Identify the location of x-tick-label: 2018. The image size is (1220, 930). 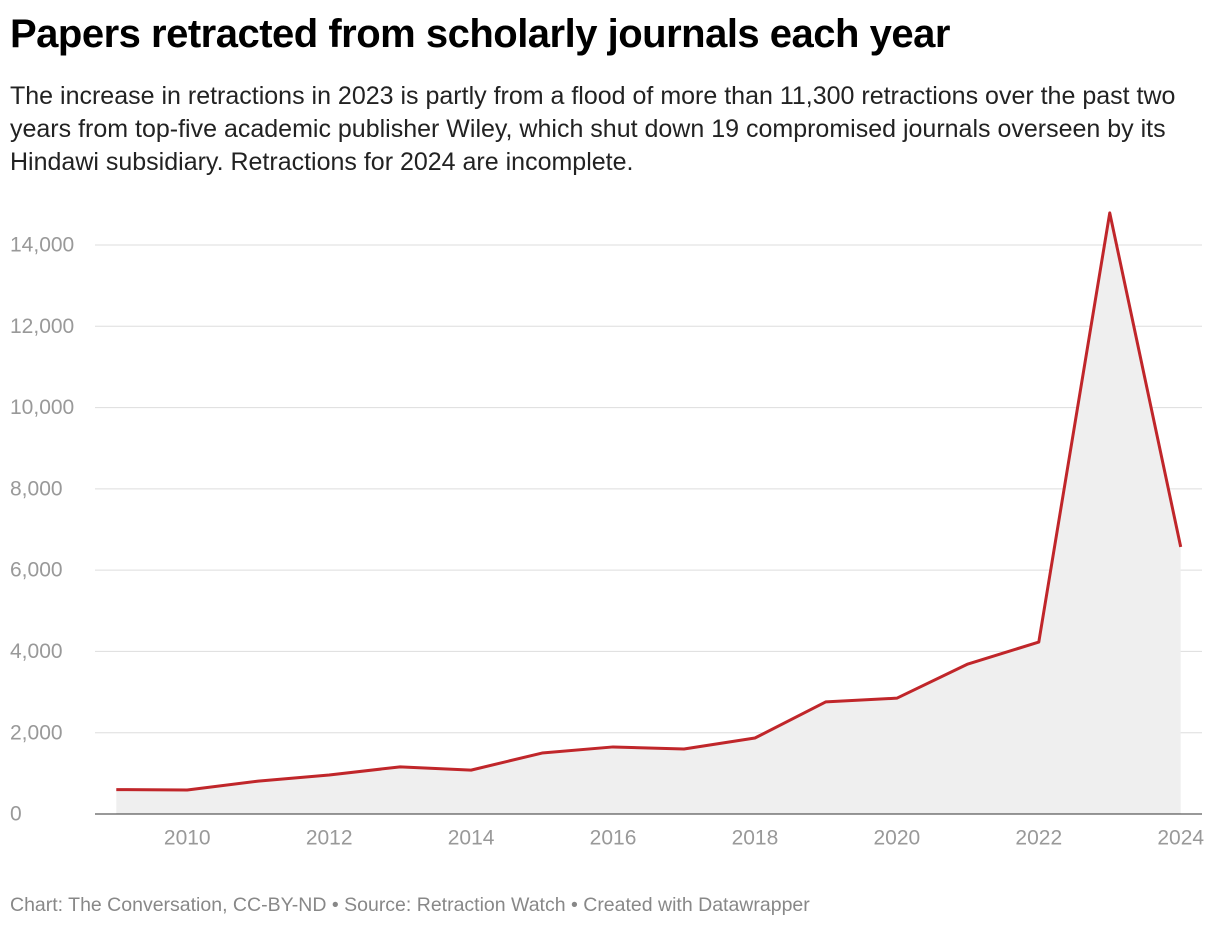
(755, 838).